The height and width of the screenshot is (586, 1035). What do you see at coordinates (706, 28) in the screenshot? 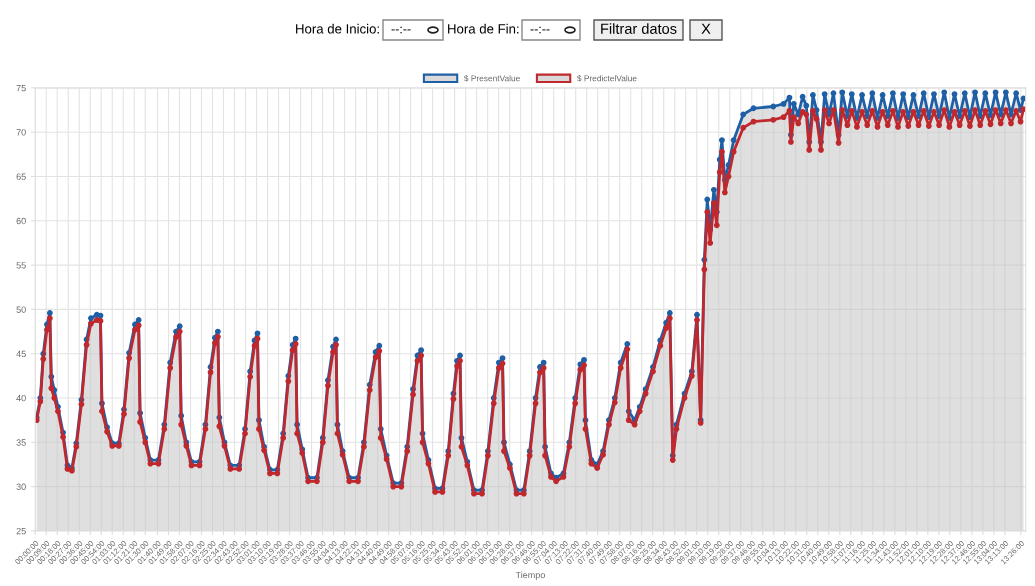
I see `text: X` at bounding box center [706, 28].